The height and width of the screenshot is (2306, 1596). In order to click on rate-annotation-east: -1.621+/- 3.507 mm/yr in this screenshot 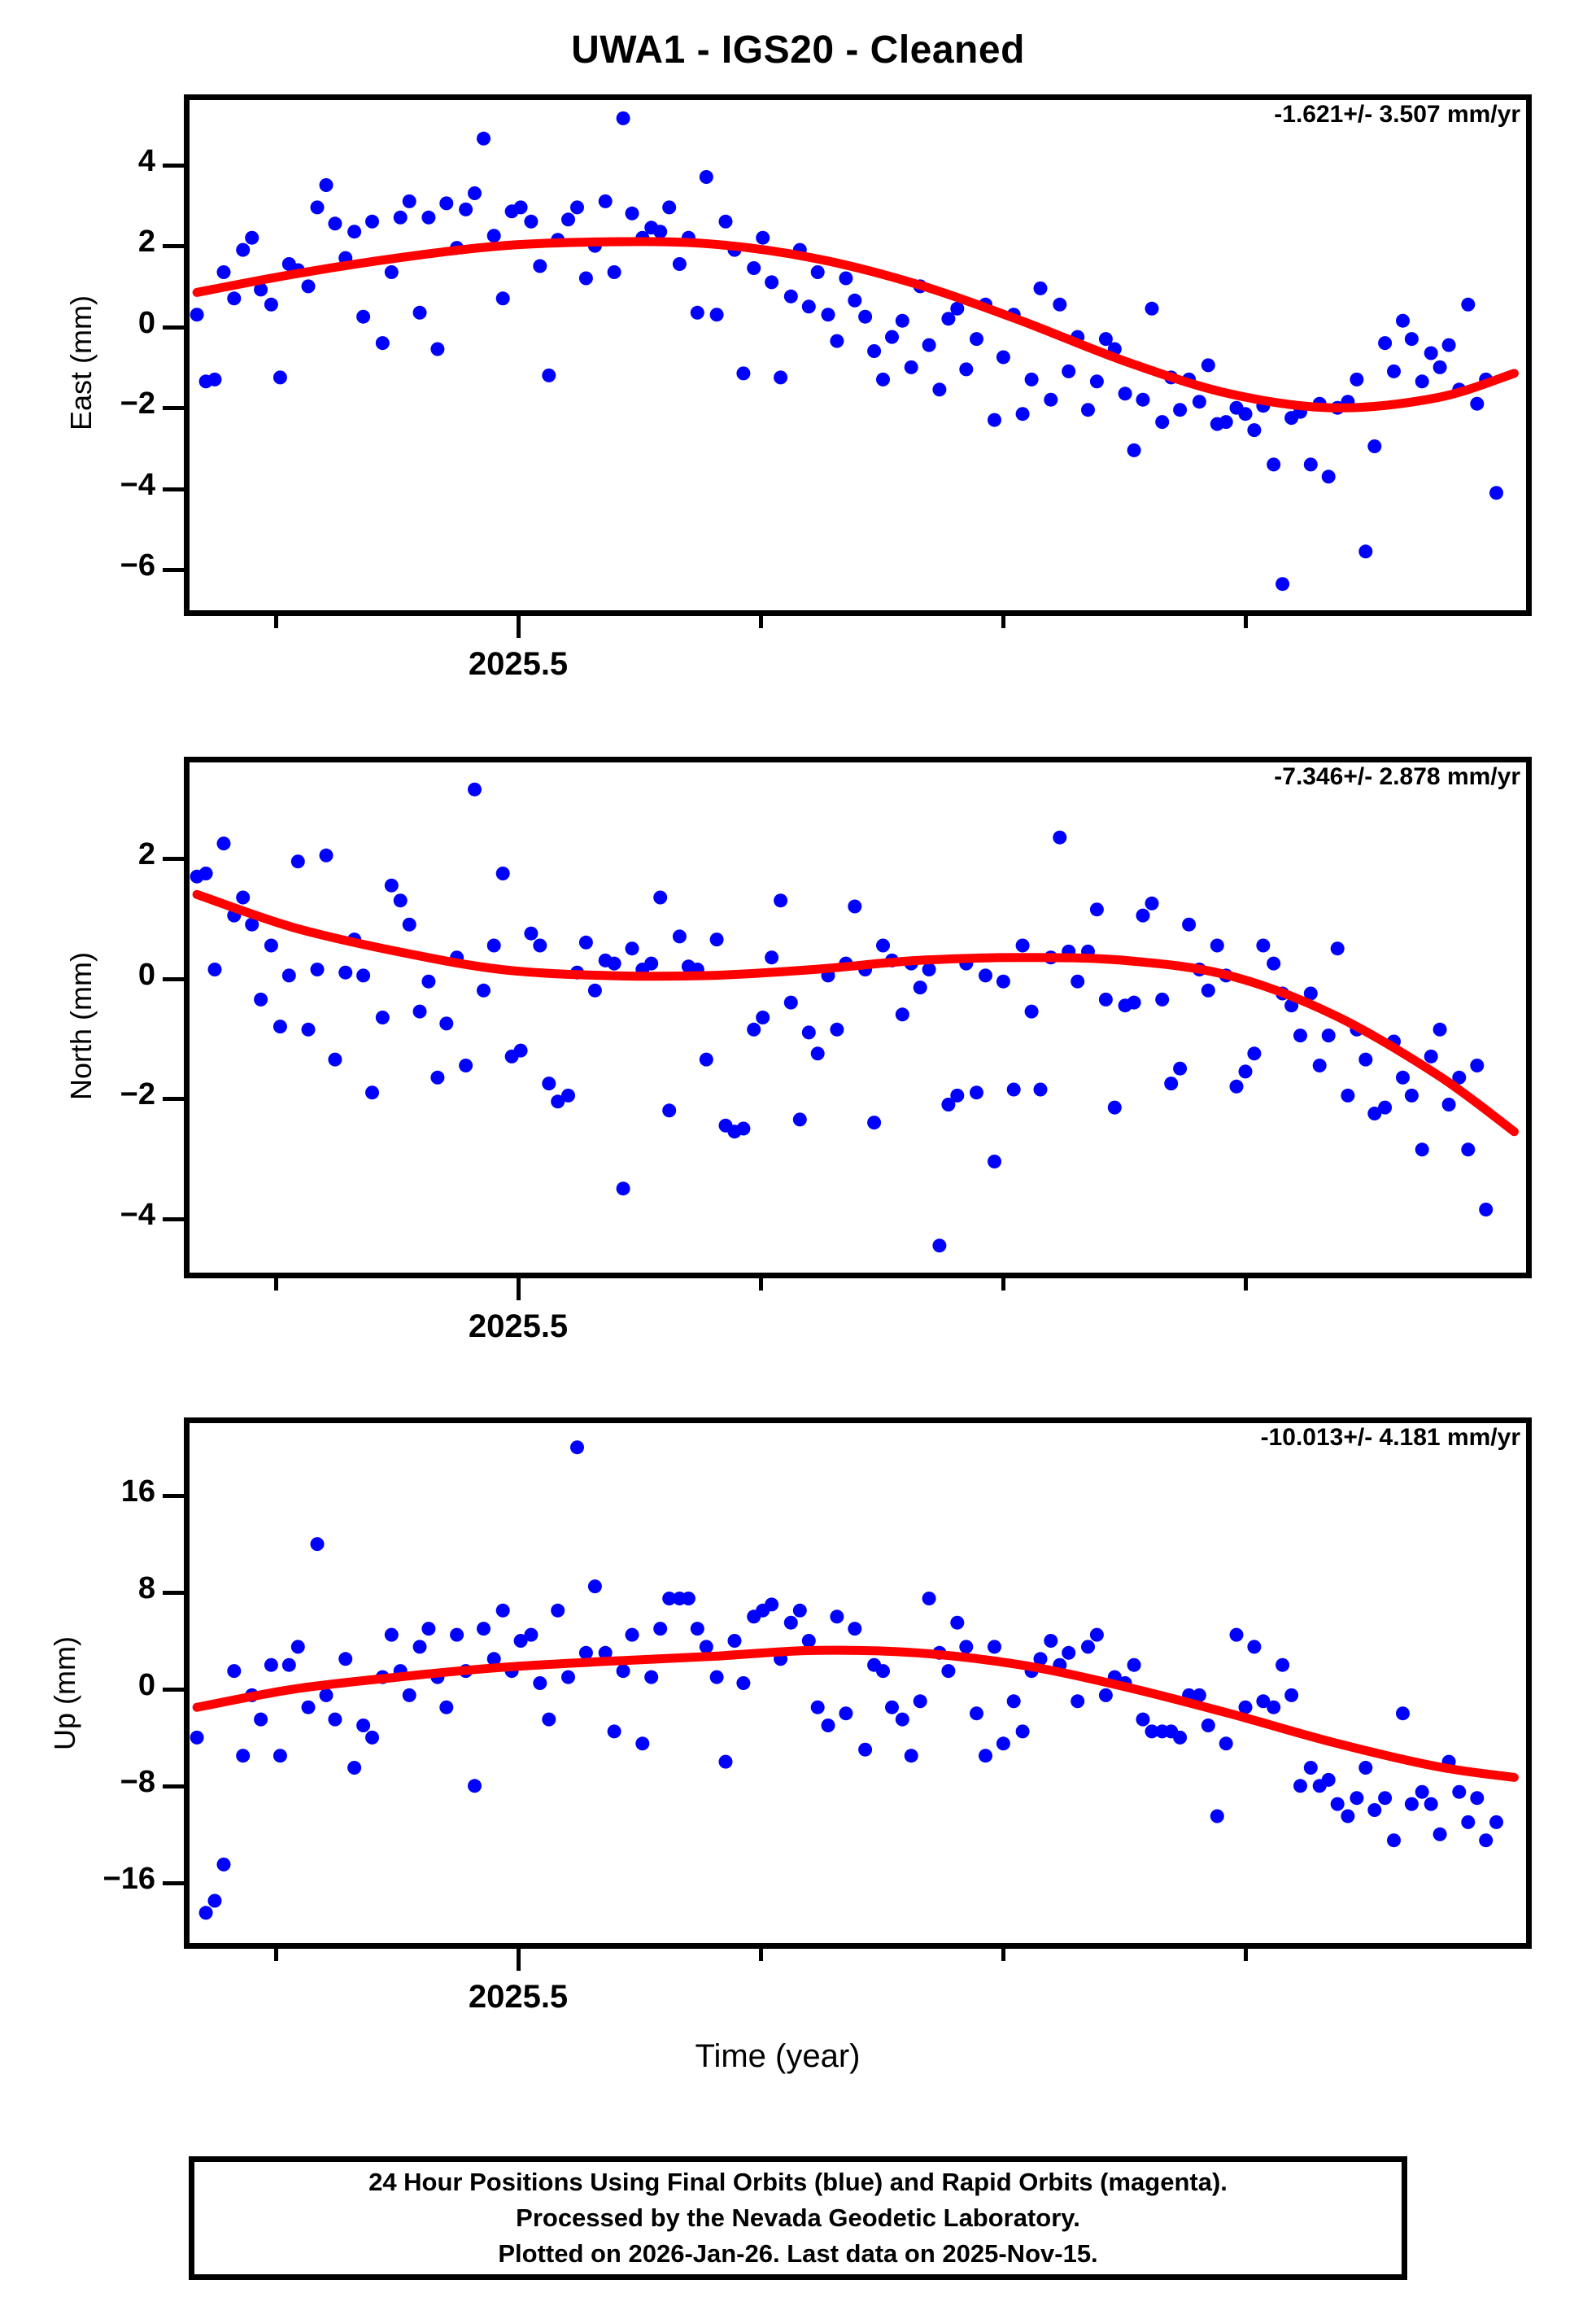, I will do `click(1397, 114)`.